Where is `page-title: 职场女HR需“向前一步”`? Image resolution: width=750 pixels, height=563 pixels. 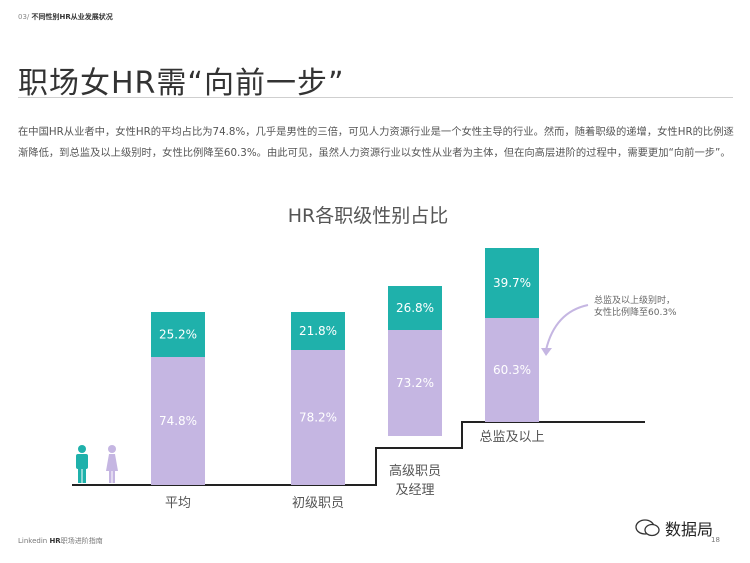 page-title: 职场女HR需“向前一步” is located at coordinates (181, 83).